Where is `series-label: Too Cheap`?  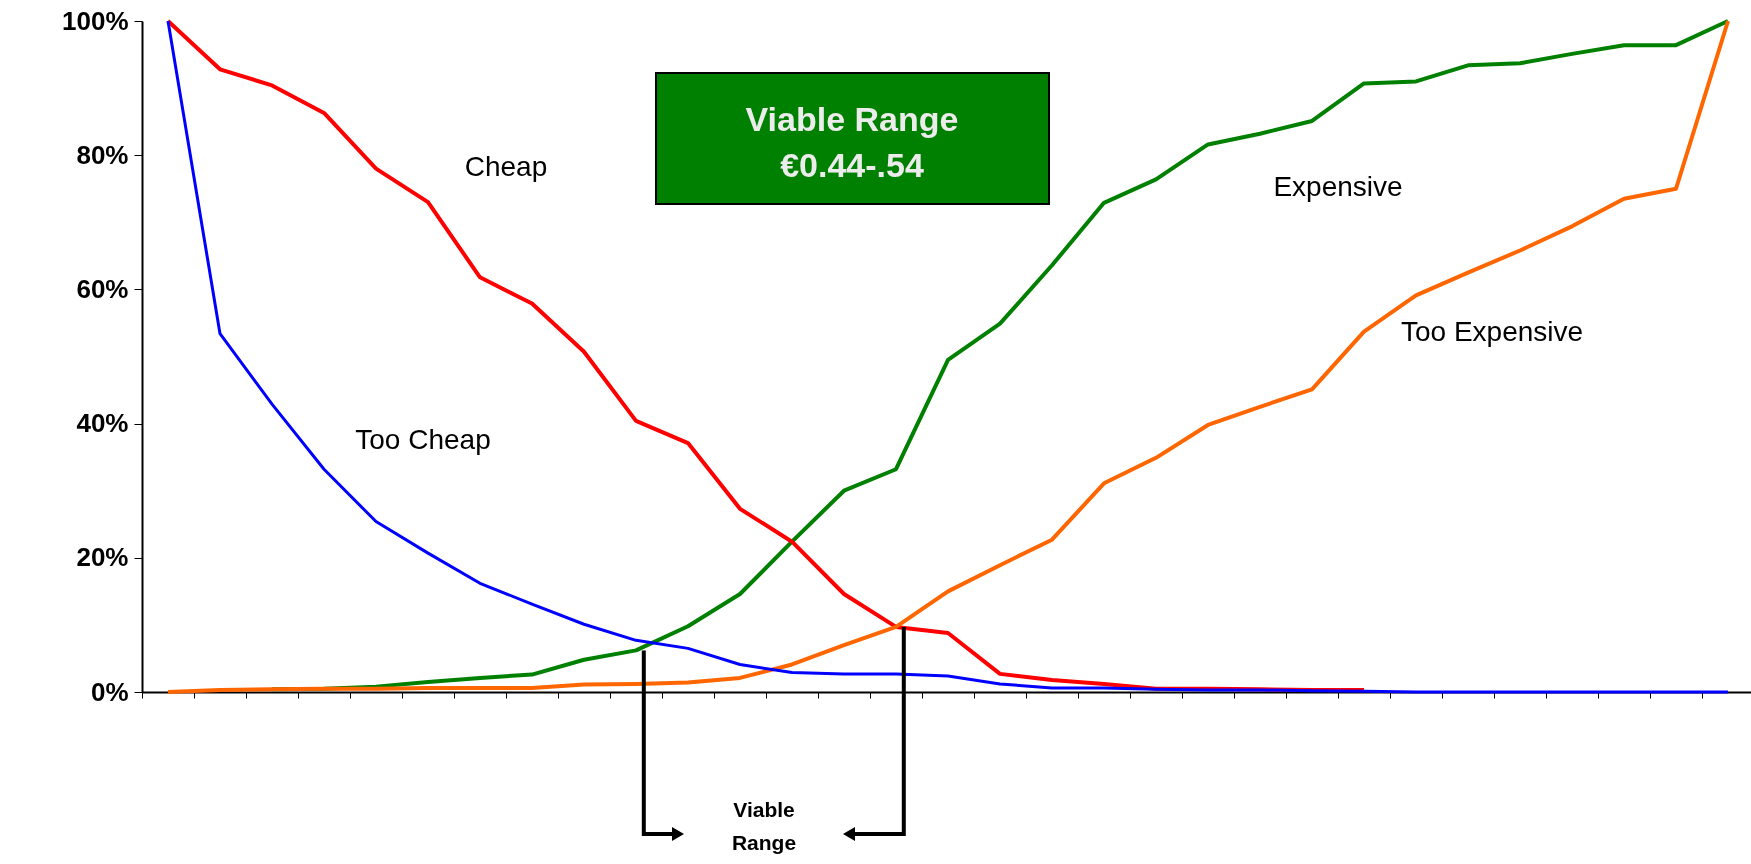 series-label: Too Cheap is located at coordinates (423, 439).